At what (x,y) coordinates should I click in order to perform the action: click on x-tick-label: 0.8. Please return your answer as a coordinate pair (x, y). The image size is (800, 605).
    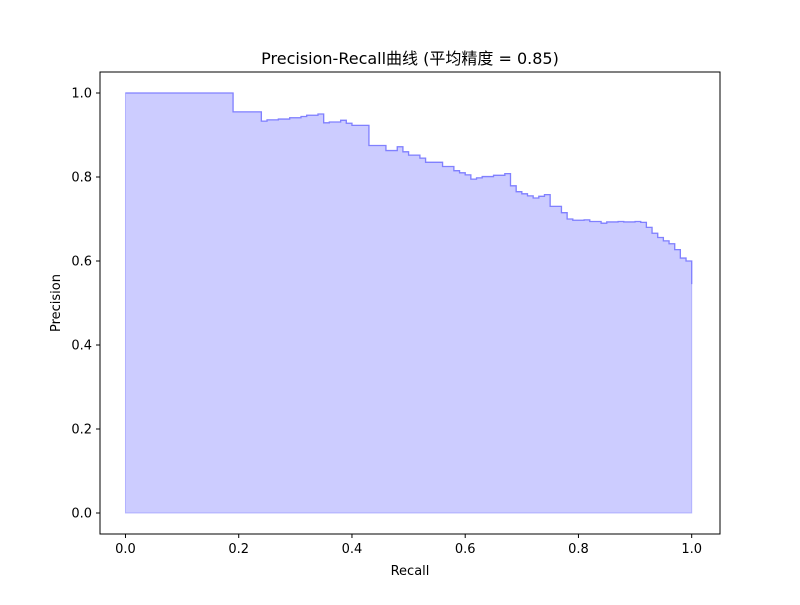
    Looking at the image, I should click on (578, 549).